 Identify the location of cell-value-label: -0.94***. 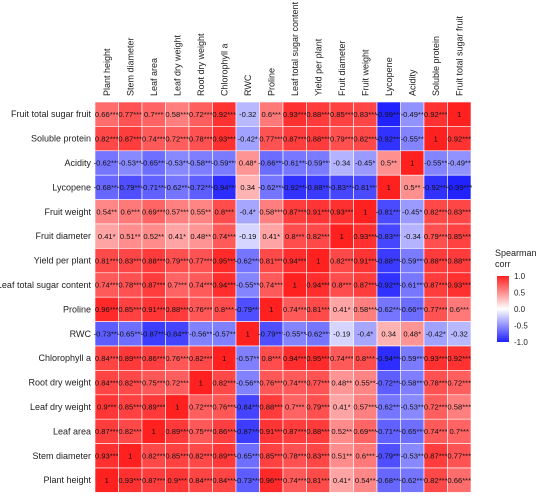
(389, 358).